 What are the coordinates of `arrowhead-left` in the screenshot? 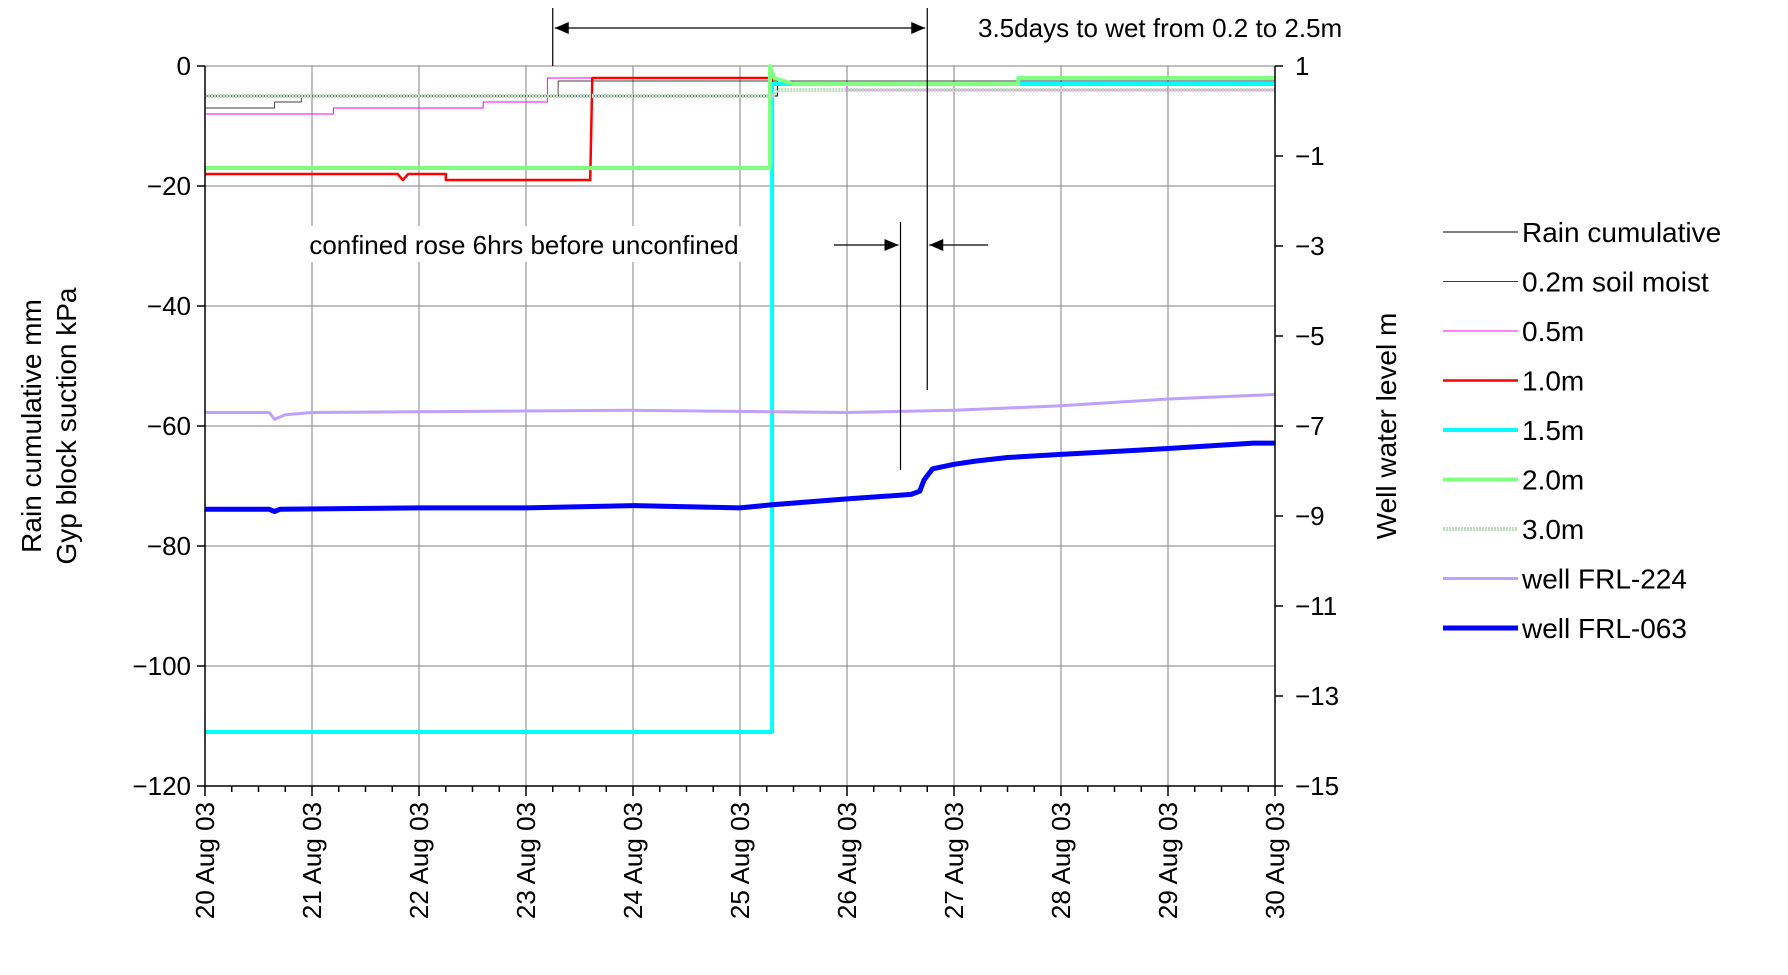 It's located at (561, 28).